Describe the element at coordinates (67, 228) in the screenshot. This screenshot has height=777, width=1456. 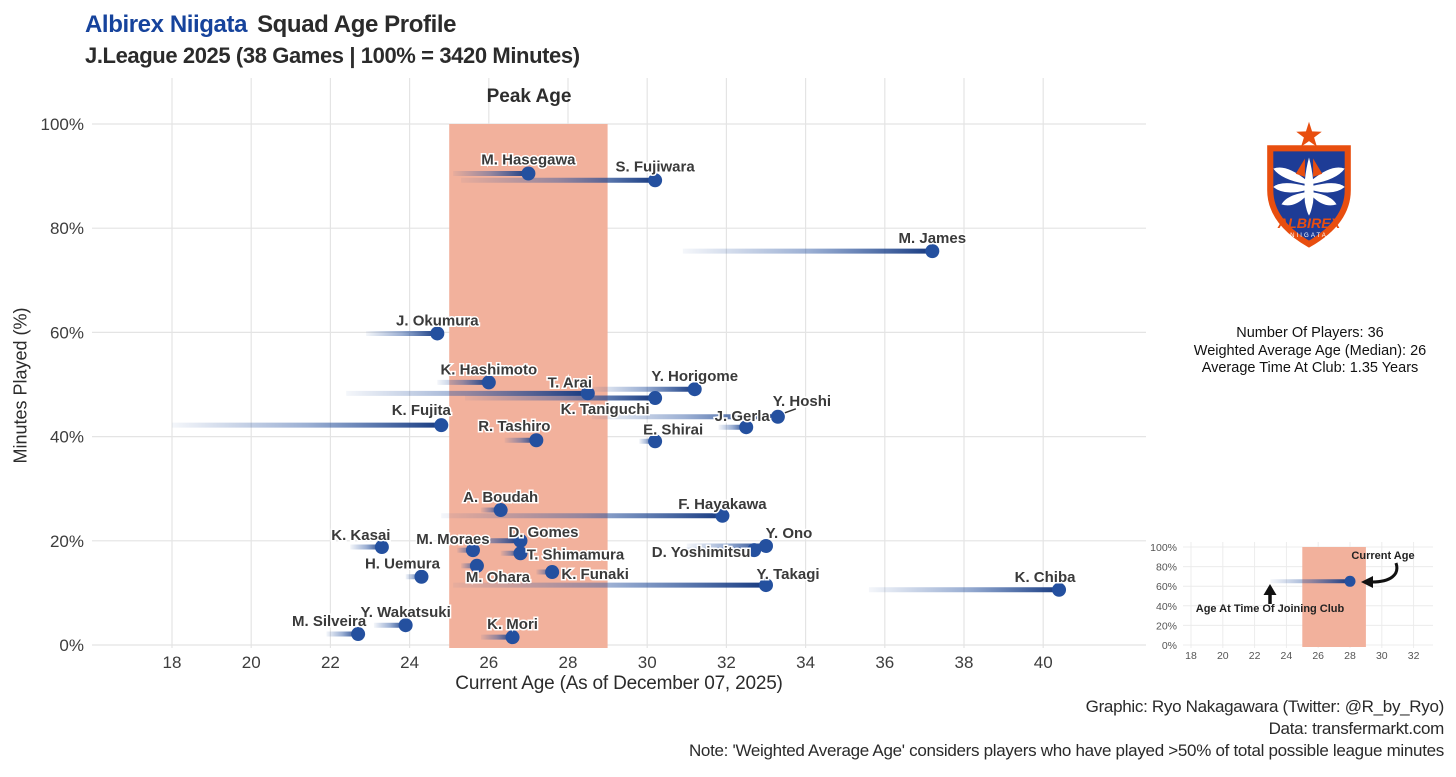
I see `y-tick-label: 80%` at that location.